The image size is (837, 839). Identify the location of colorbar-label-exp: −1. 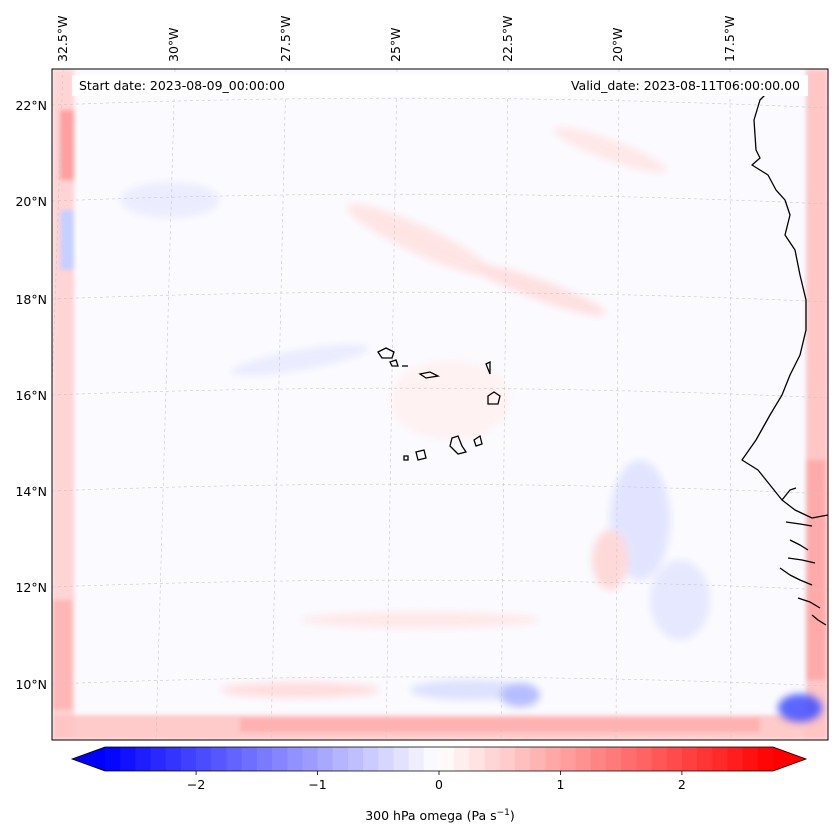
(503, 813).